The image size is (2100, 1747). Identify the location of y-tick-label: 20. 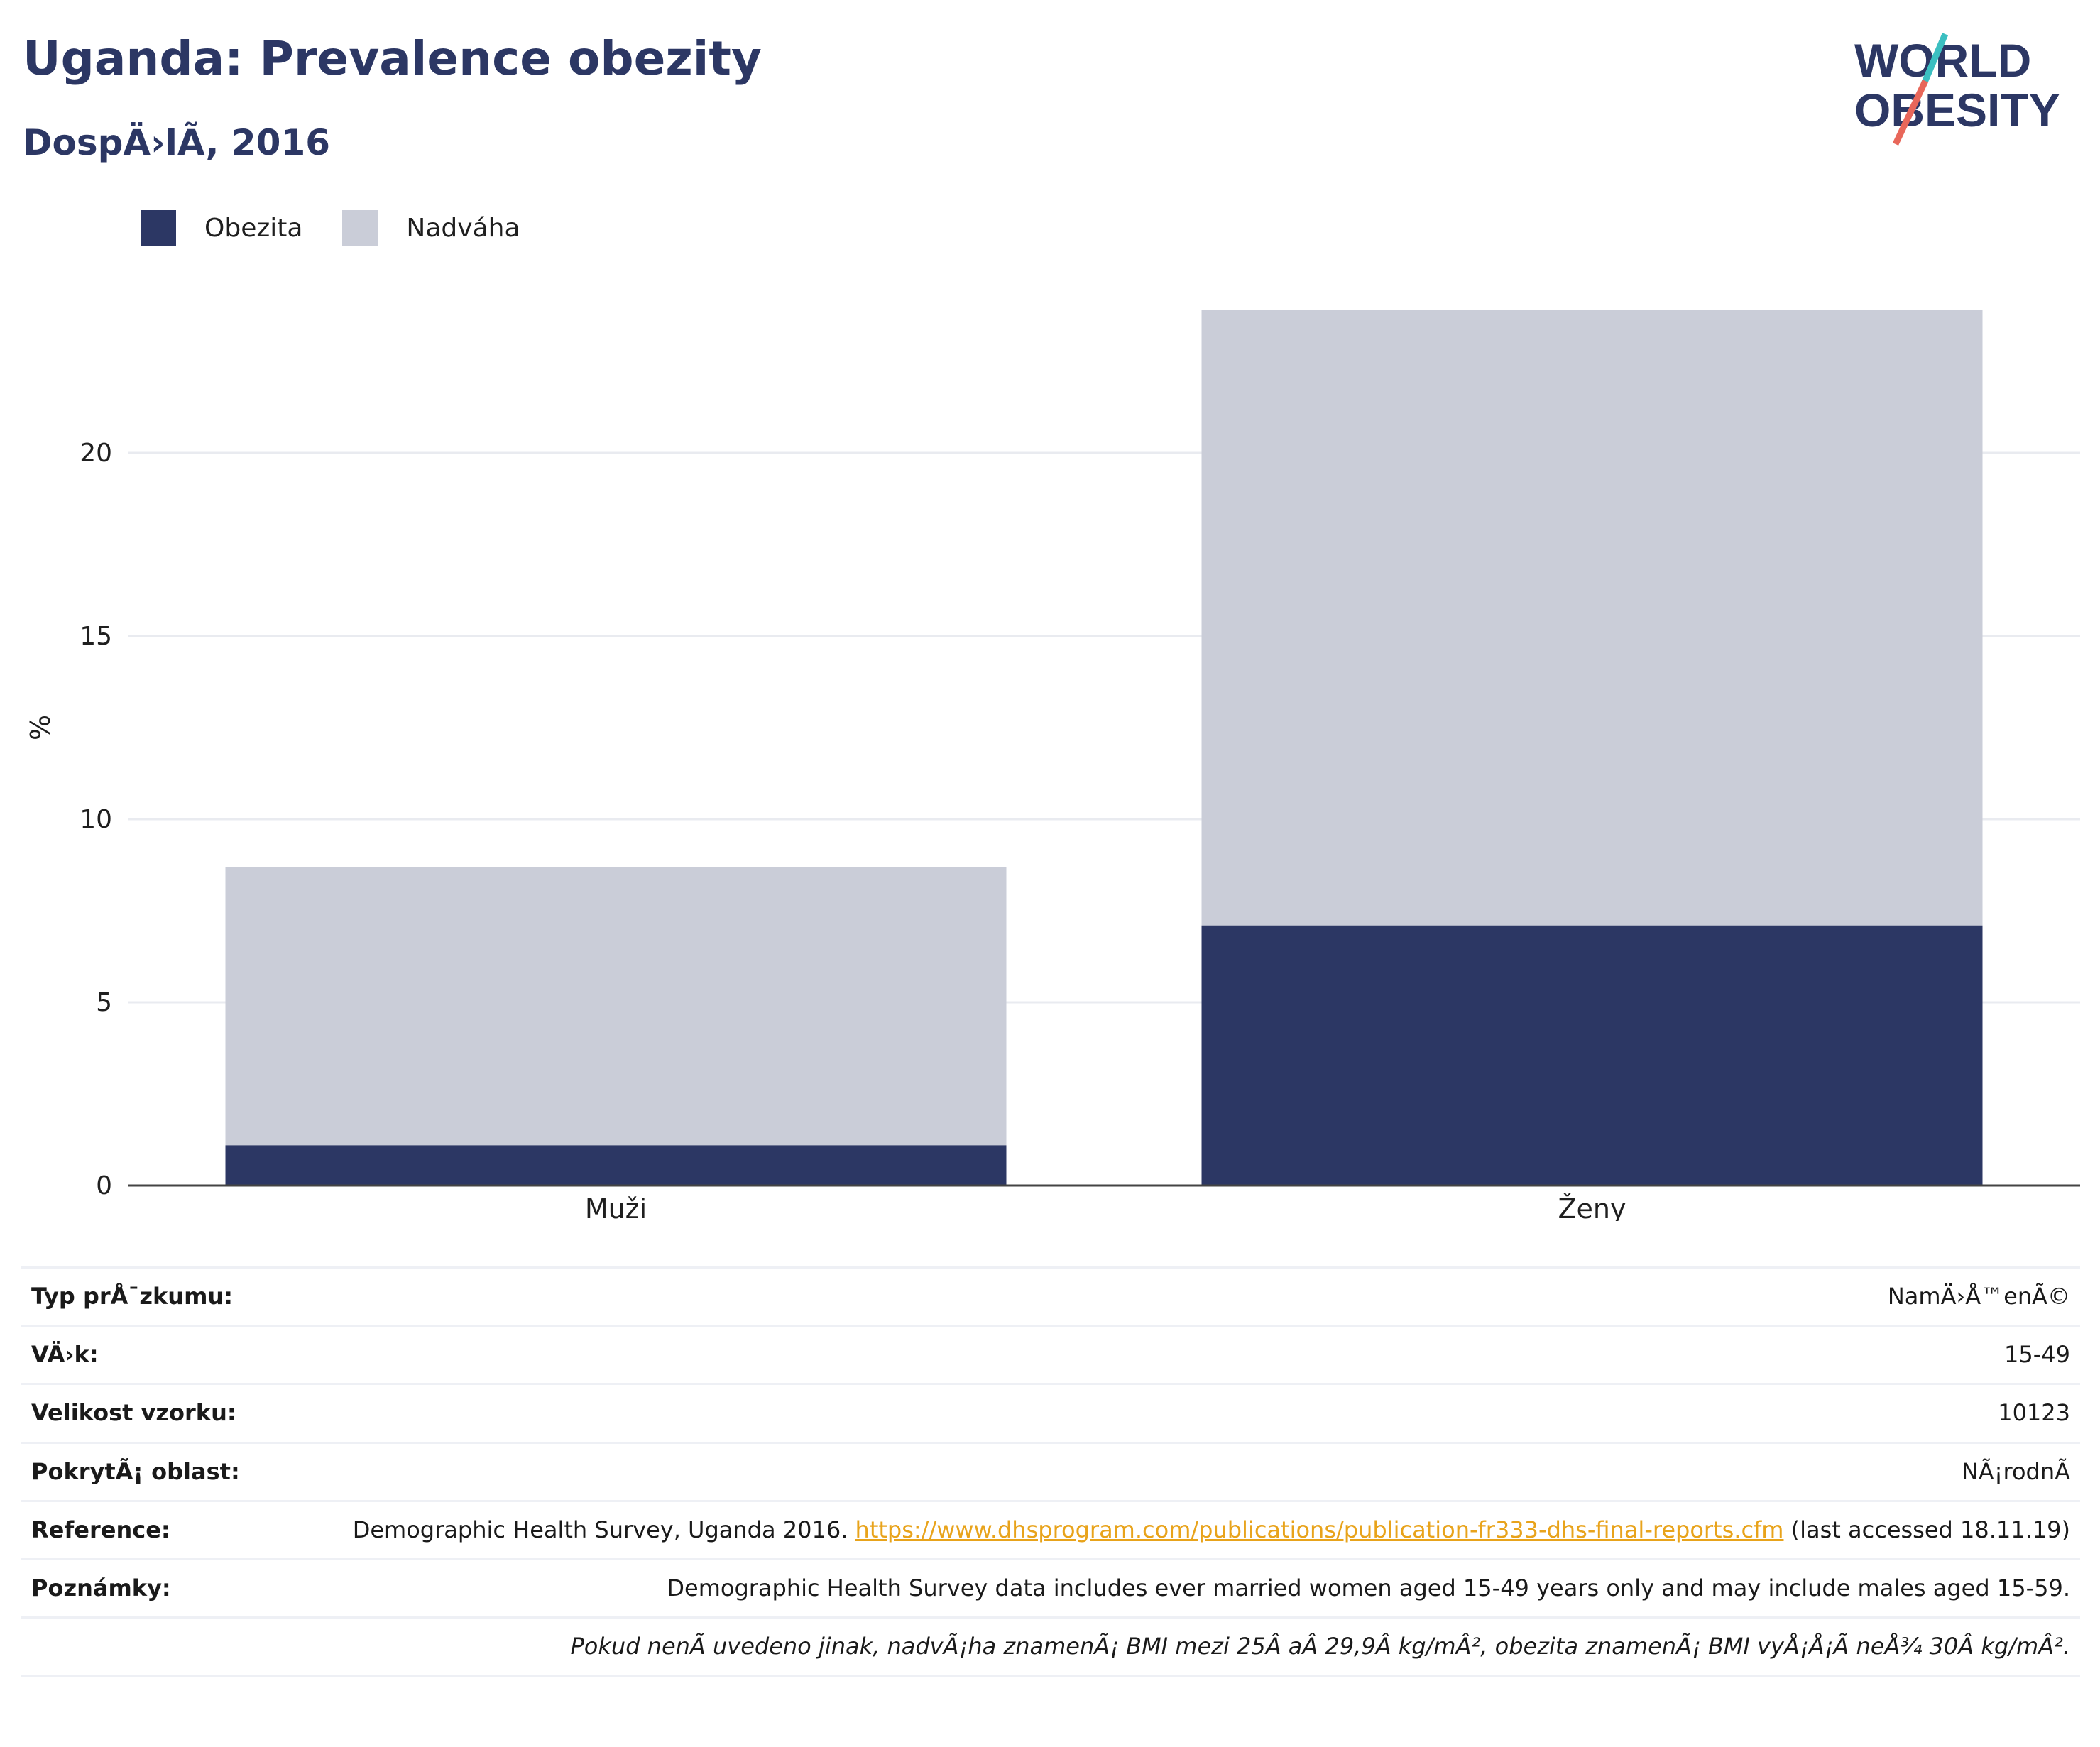
(96, 453).